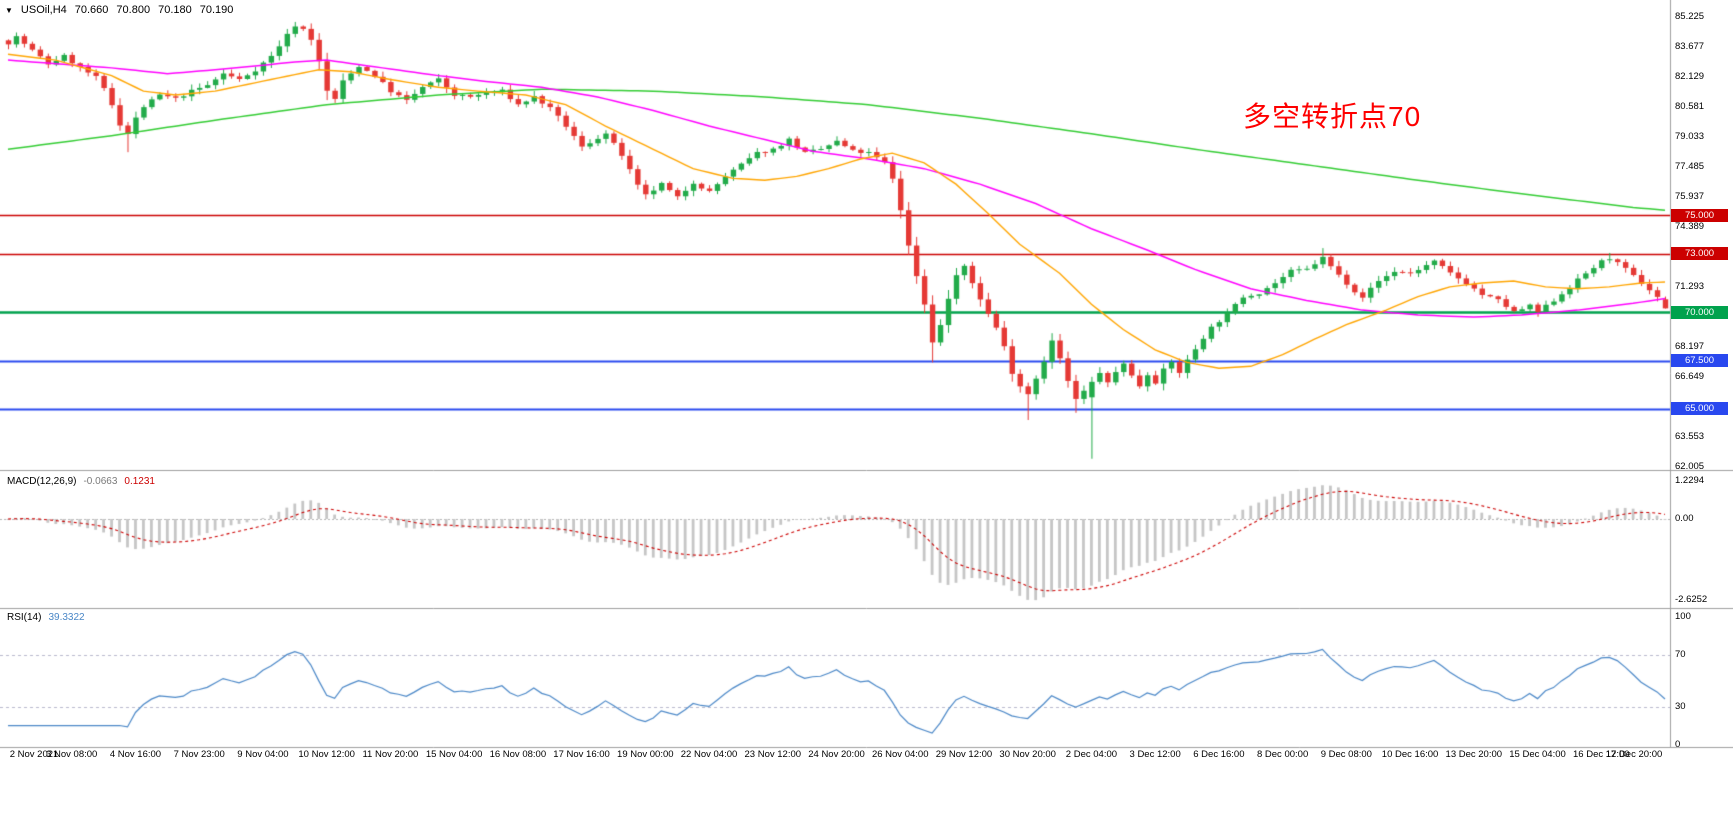 This screenshot has height=837, width=1733. Describe the element at coordinates (1680, 655) in the screenshot. I see `rsi-axis-label: 70` at that location.